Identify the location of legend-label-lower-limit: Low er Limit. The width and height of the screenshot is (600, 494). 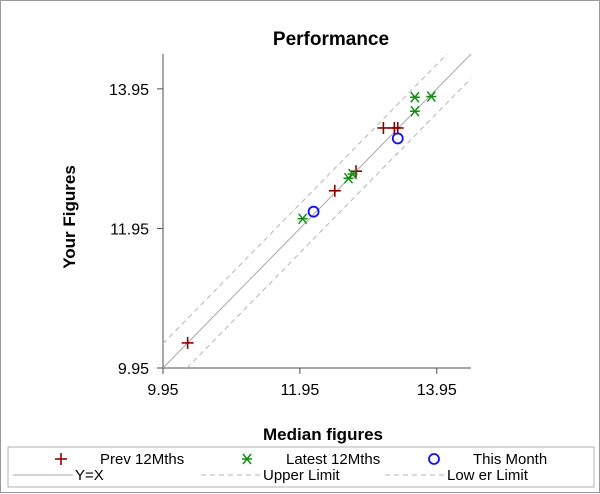
(488, 475).